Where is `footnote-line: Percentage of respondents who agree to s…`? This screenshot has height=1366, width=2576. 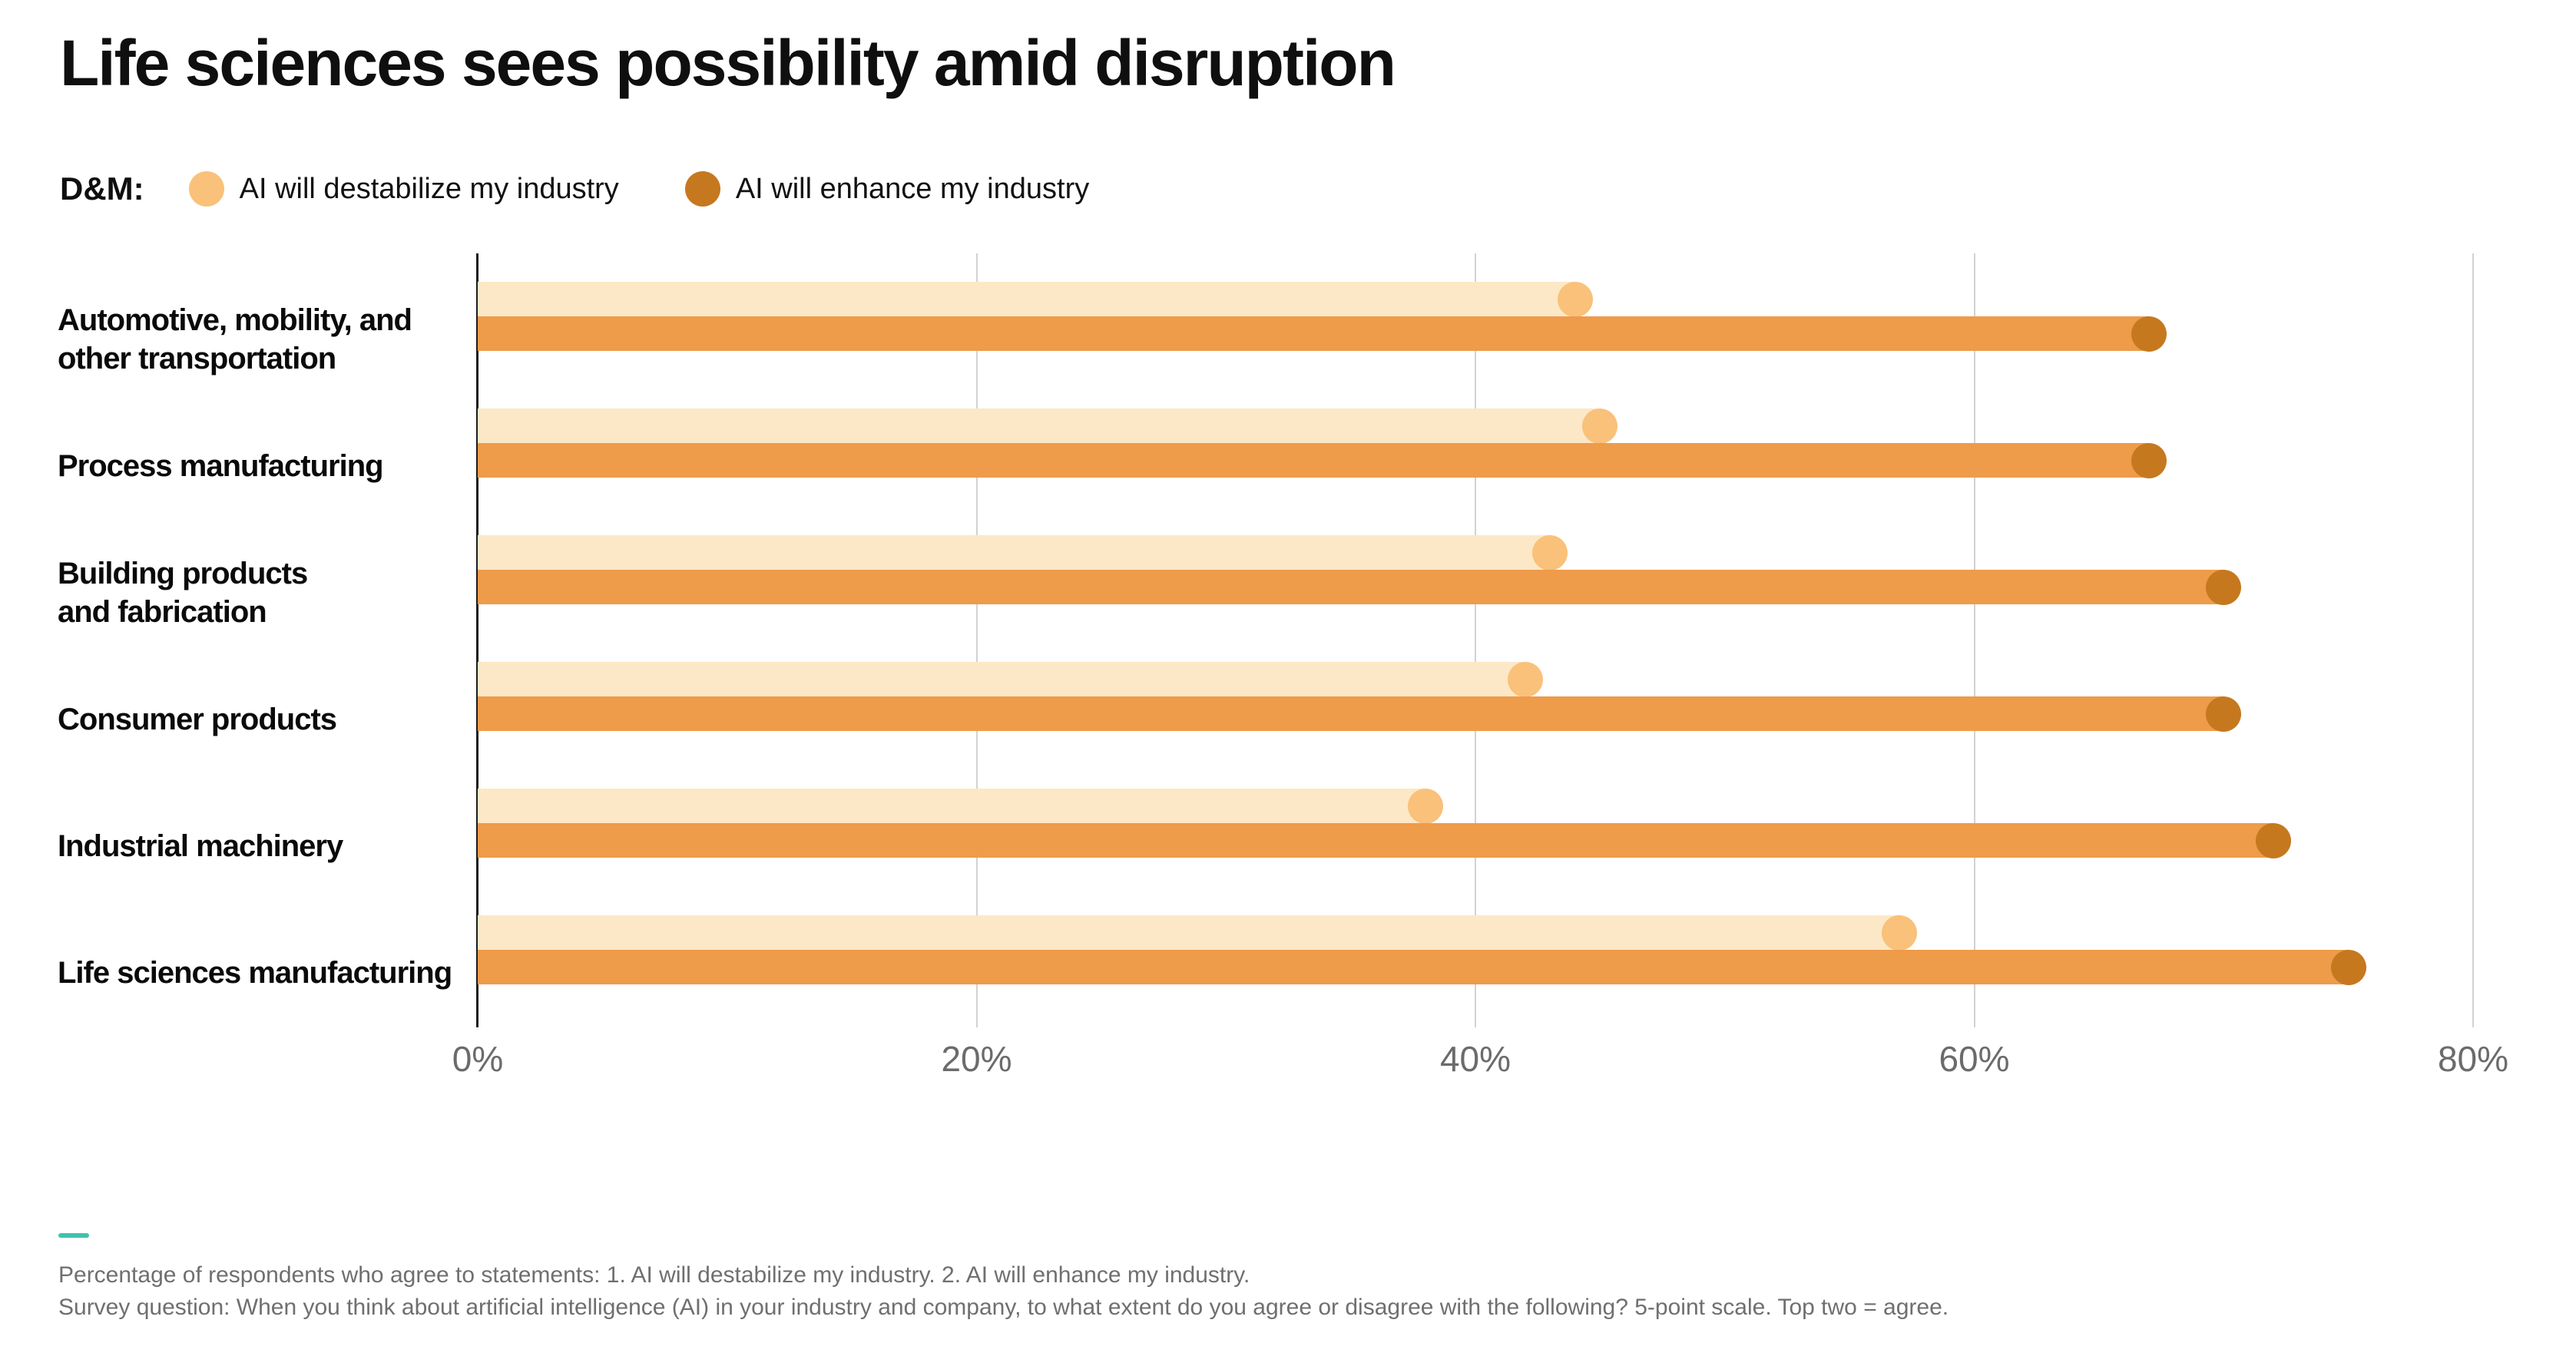 footnote-line: Percentage of respondents who agree to s… is located at coordinates (654, 1275).